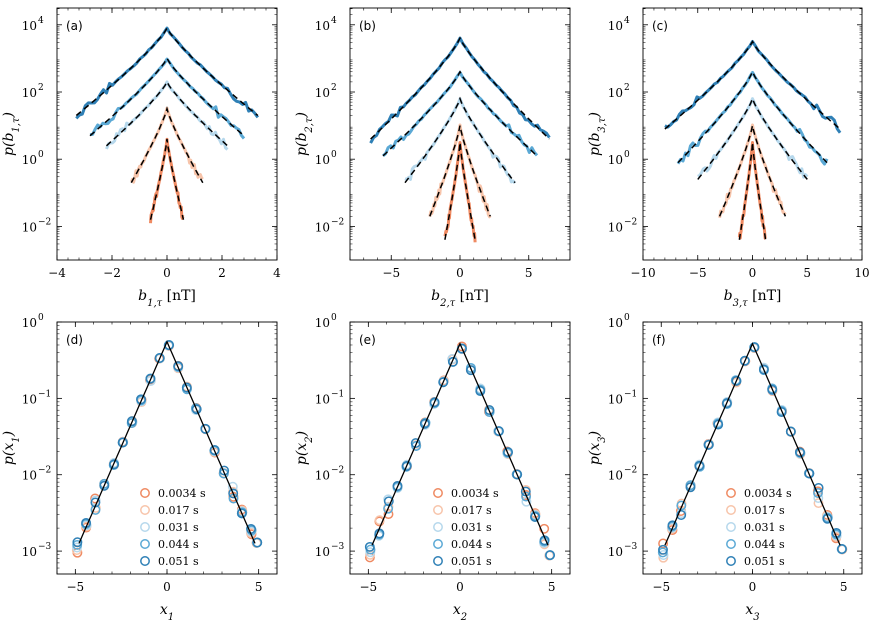  I want to click on y-tick-exponent: 2, so click(41, 88).